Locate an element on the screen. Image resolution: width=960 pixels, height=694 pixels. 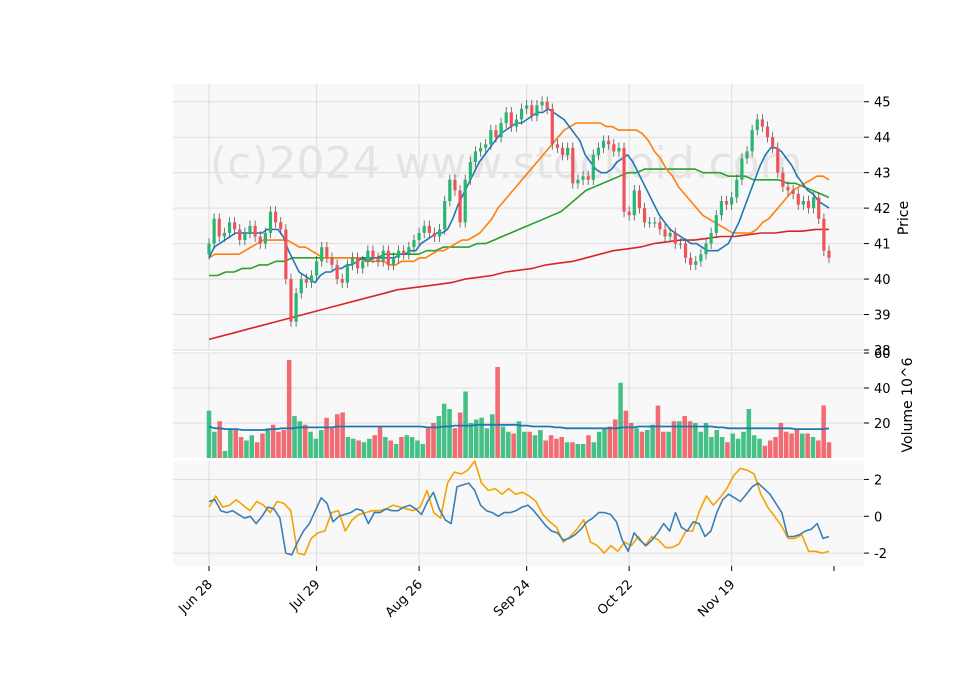
moving-average-mid is located at coordinates (519, 194).